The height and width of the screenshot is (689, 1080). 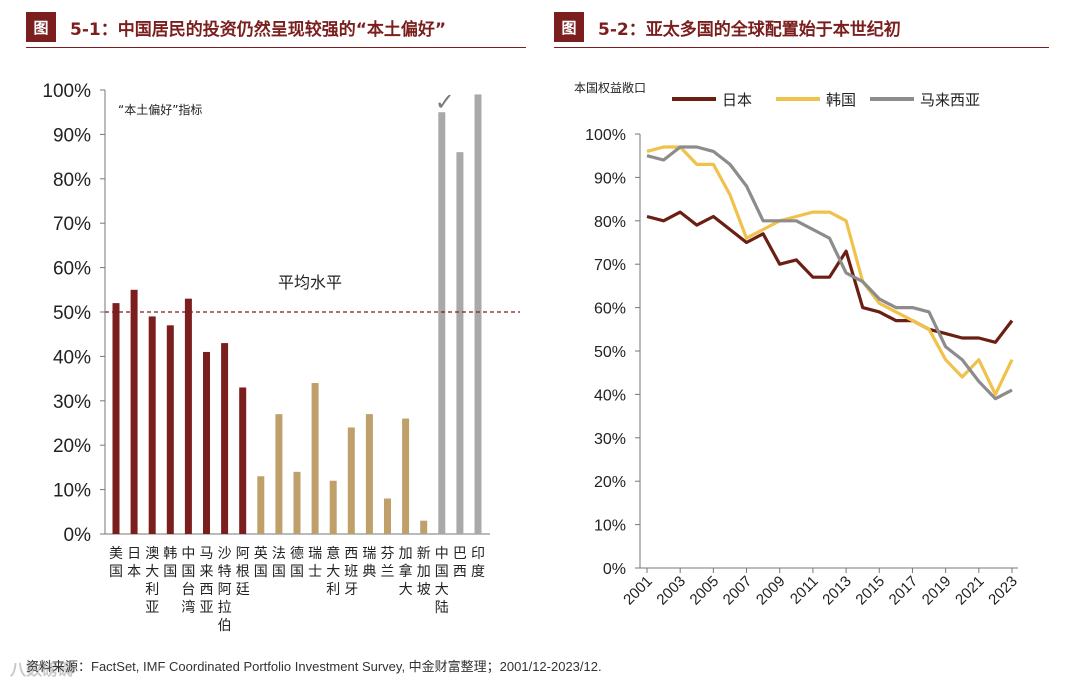 I want to click on line-x-tick-label: 2013, so click(x=837, y=591).